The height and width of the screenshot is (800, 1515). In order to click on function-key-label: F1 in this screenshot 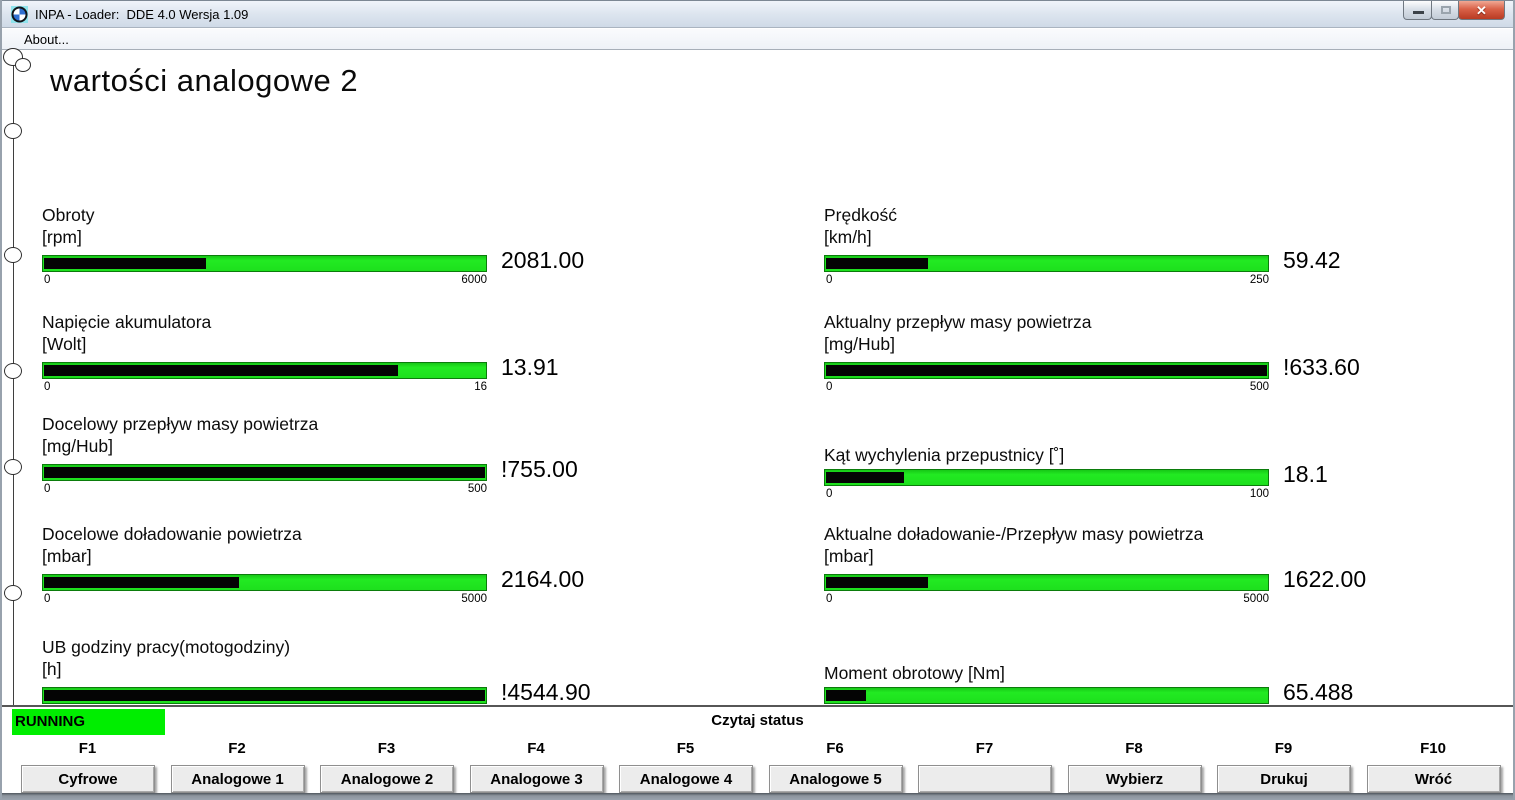, I will do `click(87, 748)`.